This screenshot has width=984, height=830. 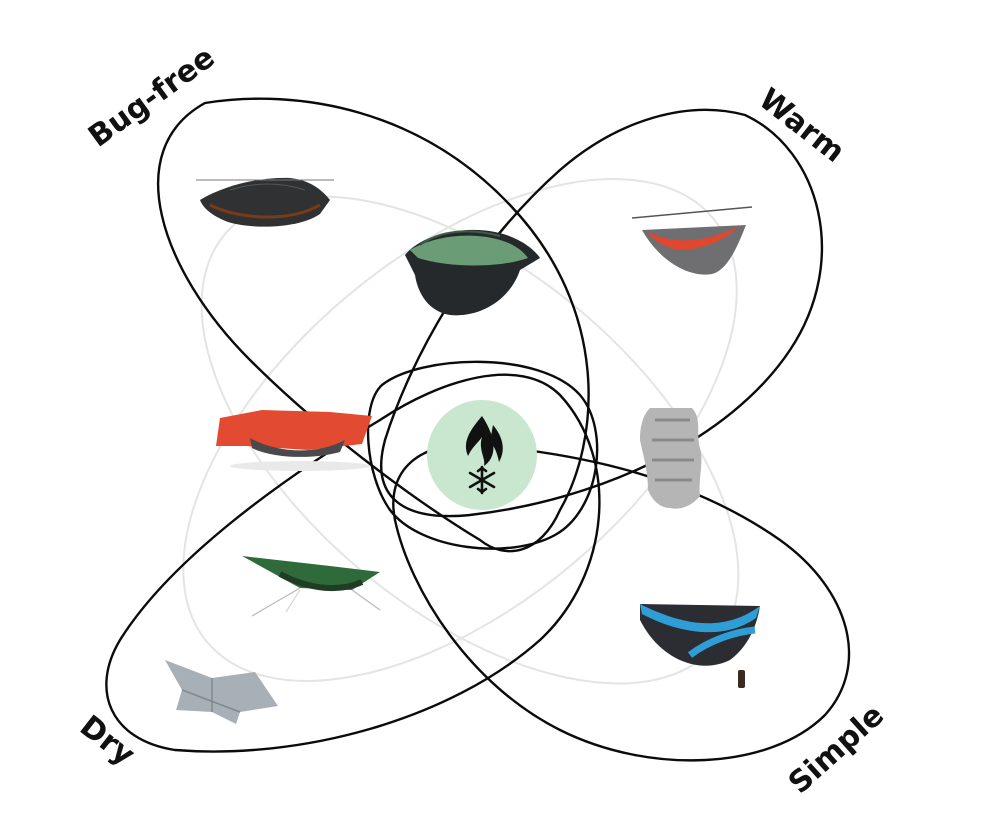 I want to click on center-circle, so click(x=482, y=455).